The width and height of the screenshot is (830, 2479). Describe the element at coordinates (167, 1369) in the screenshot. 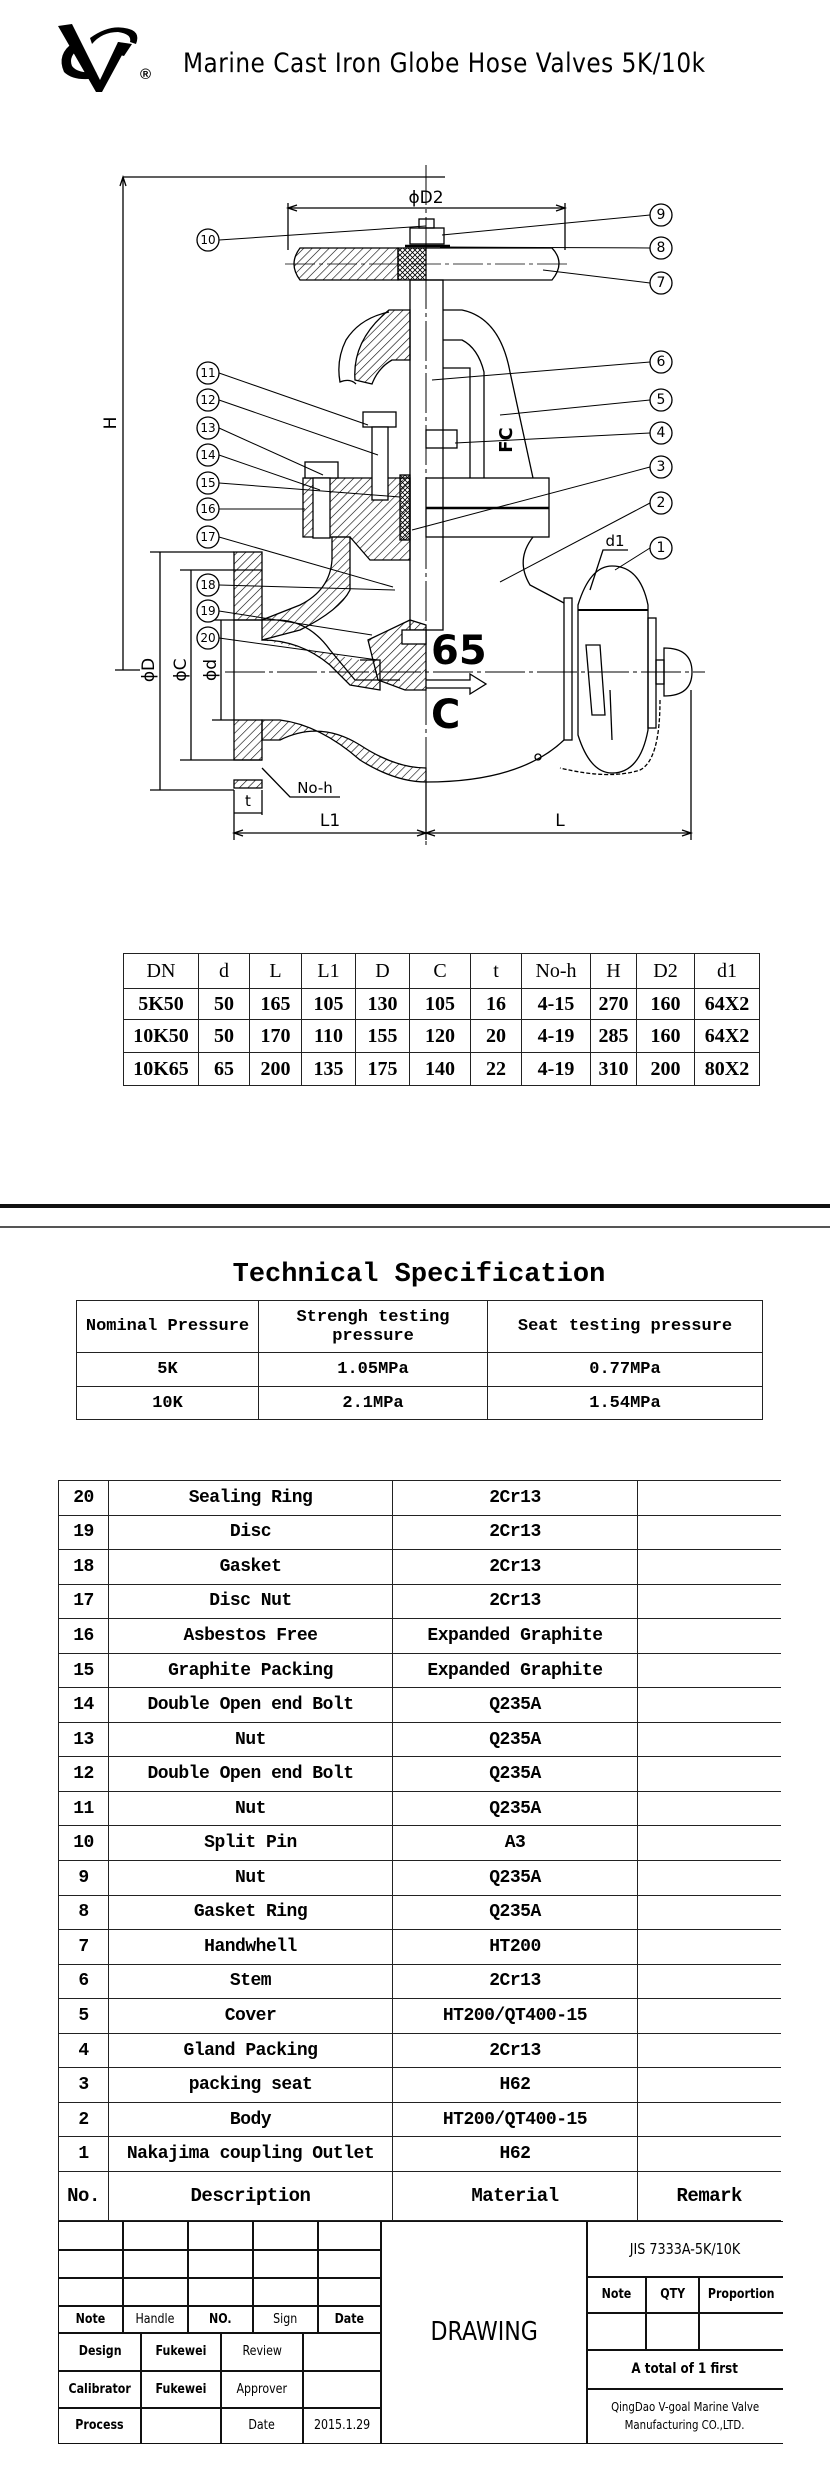

I see `spec-table-row-cell: 5K` at that location.